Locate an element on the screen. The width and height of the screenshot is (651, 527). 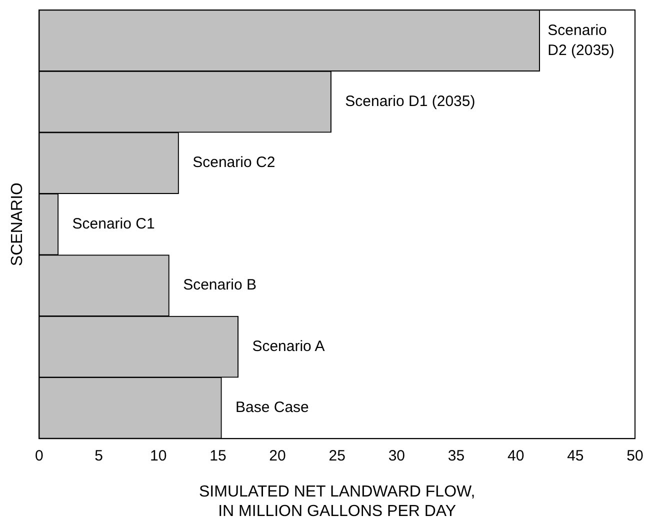
y-tick-label: Scenario D1 (2035) is located at coordinates (410, 101).